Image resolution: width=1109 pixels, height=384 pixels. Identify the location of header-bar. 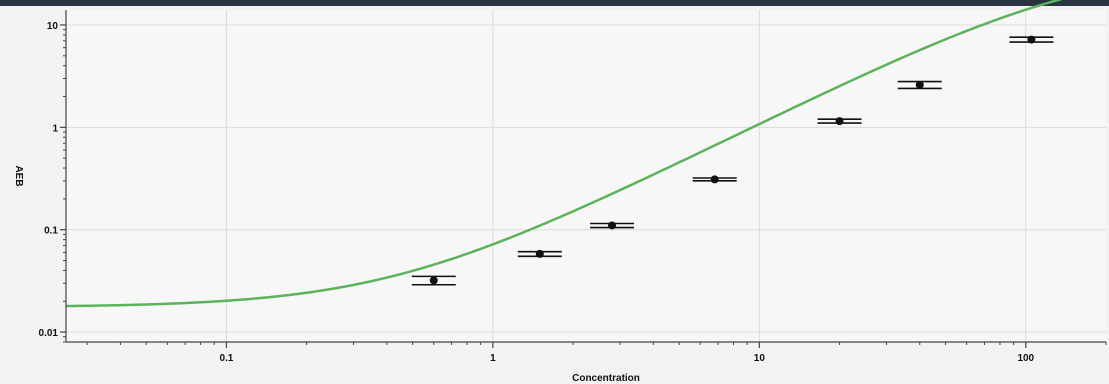
(554, 3).